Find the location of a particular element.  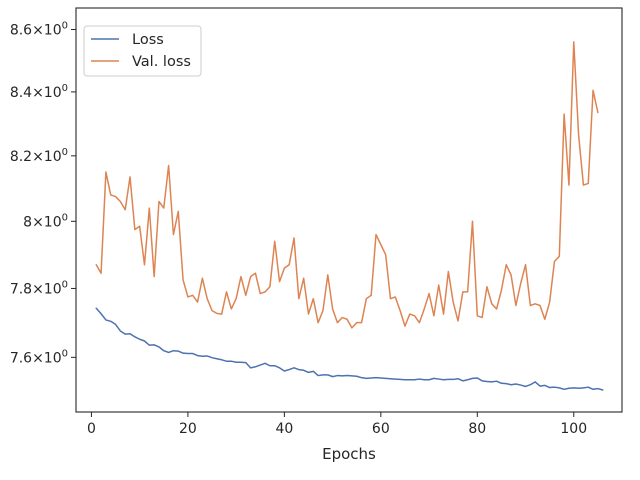

y-tick-label: 8.4×100 is located at coordinates (39, 92).